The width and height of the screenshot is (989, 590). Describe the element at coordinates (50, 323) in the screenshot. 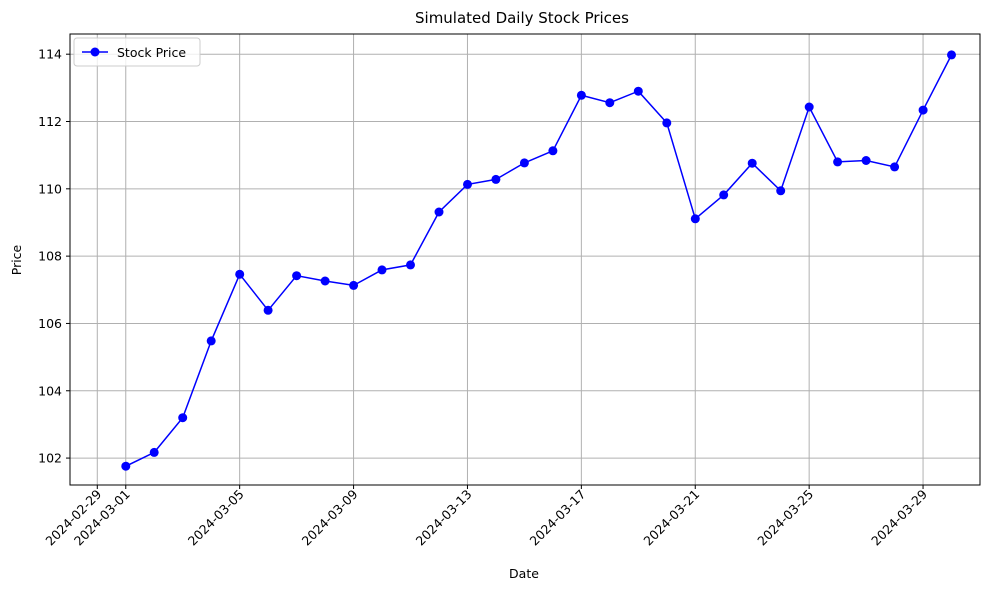

I see `y-tick-label: 106` at that location.